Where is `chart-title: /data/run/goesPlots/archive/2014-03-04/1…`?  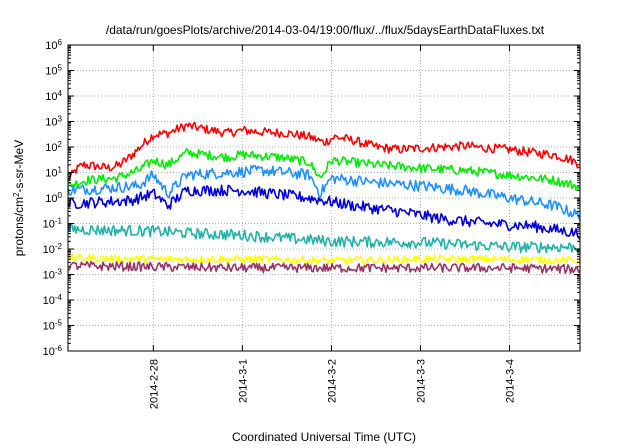
chart-title: /data/run/goesPlots/archive/2014-03-04/1… is located at coordinates (325, 30).